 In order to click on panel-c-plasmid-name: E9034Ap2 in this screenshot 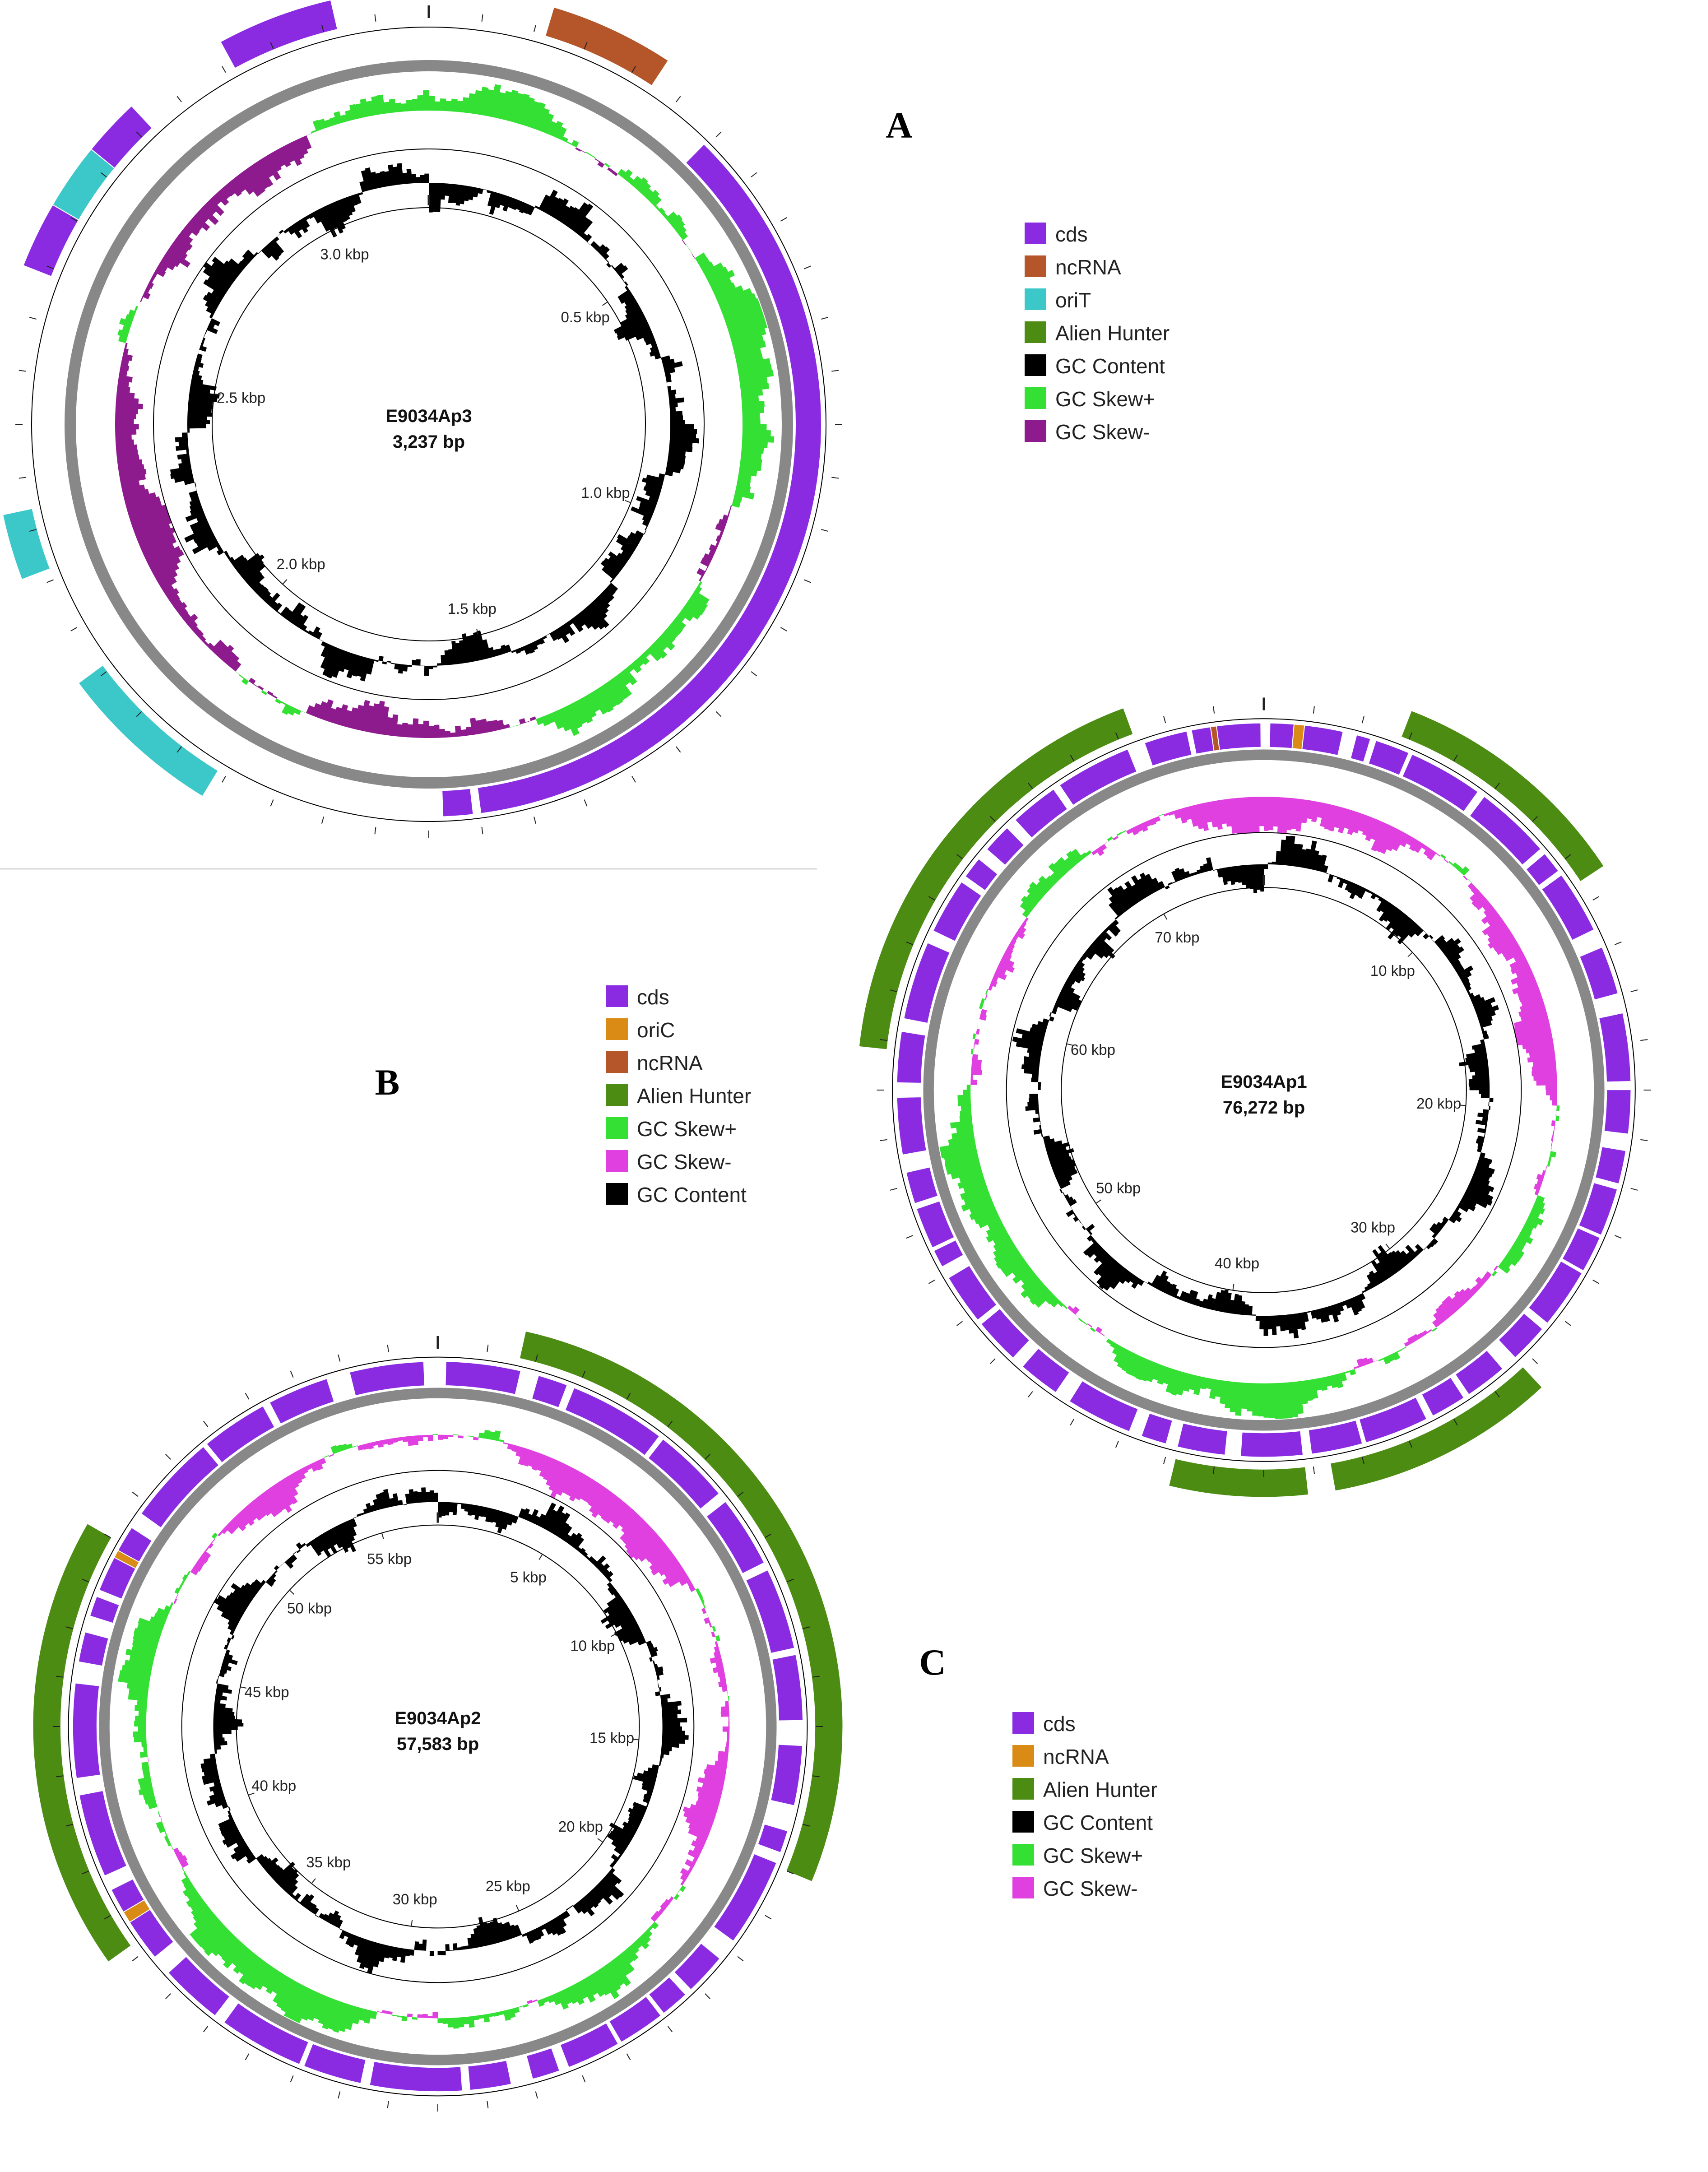, I will do `click(438, 1718)`.